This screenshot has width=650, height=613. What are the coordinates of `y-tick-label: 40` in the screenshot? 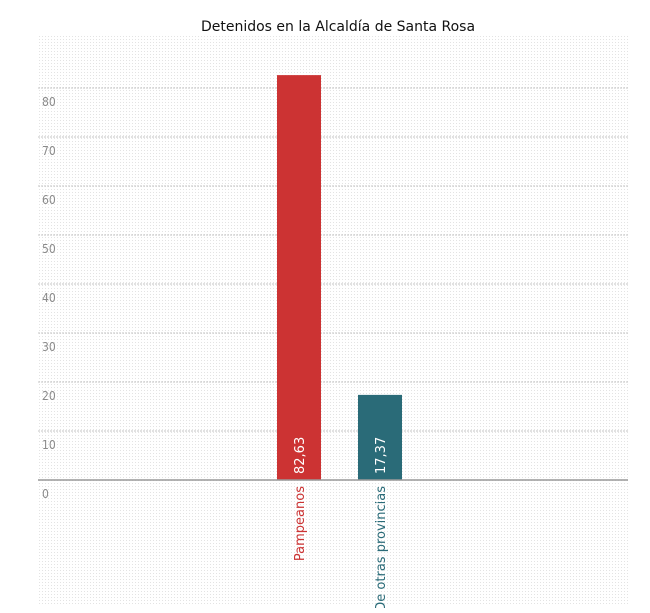 It's located at (49, 298).